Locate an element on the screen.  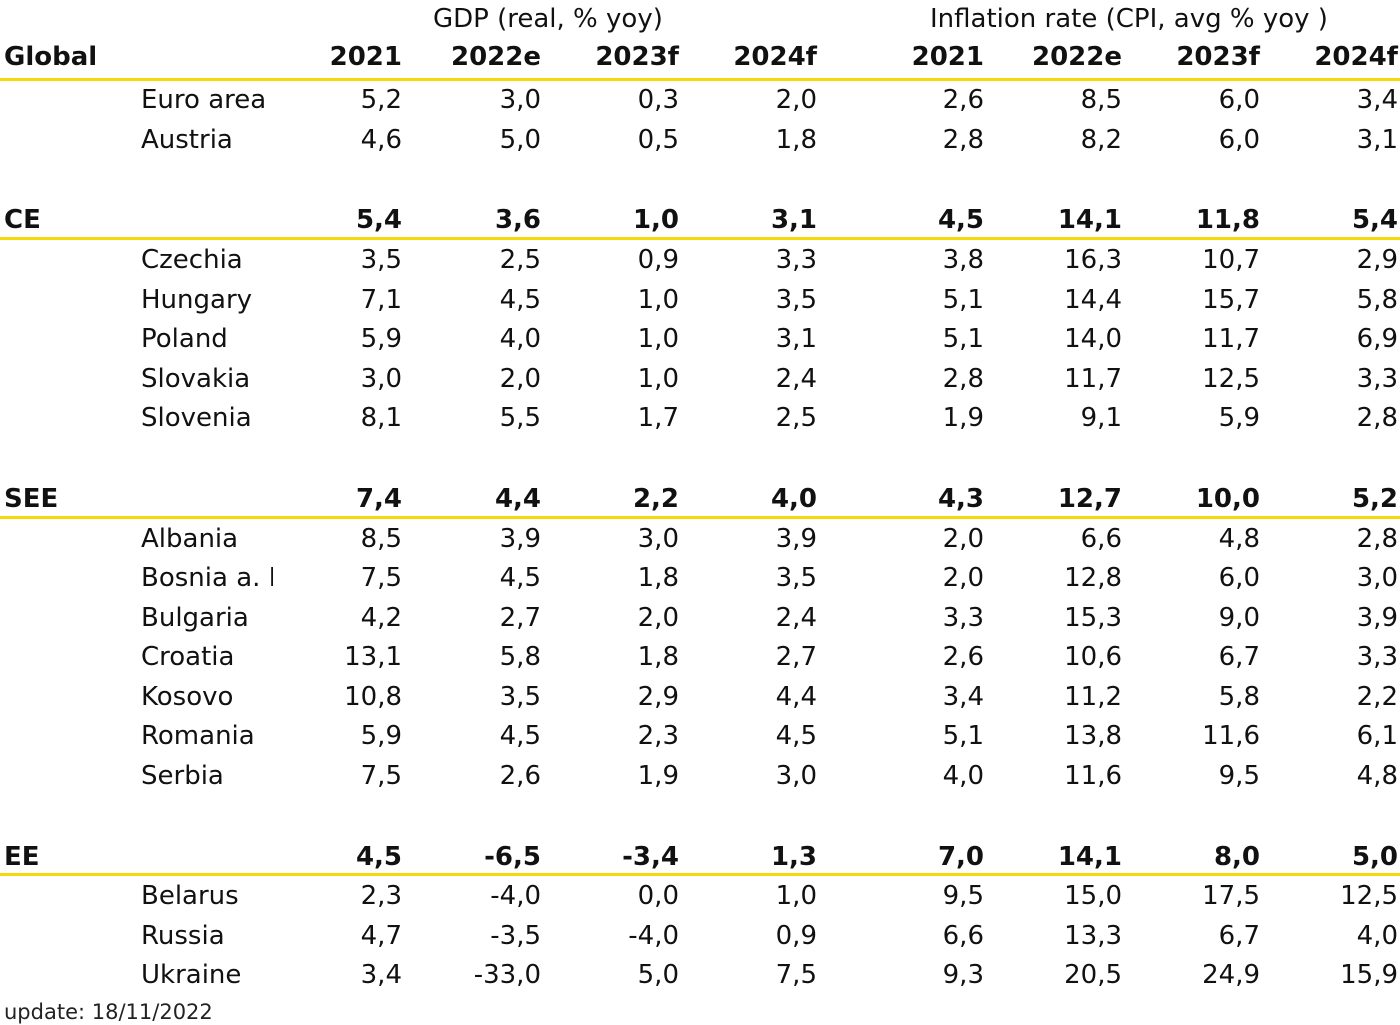
value-cell: 4,0 is located at coordinates (793, 499).